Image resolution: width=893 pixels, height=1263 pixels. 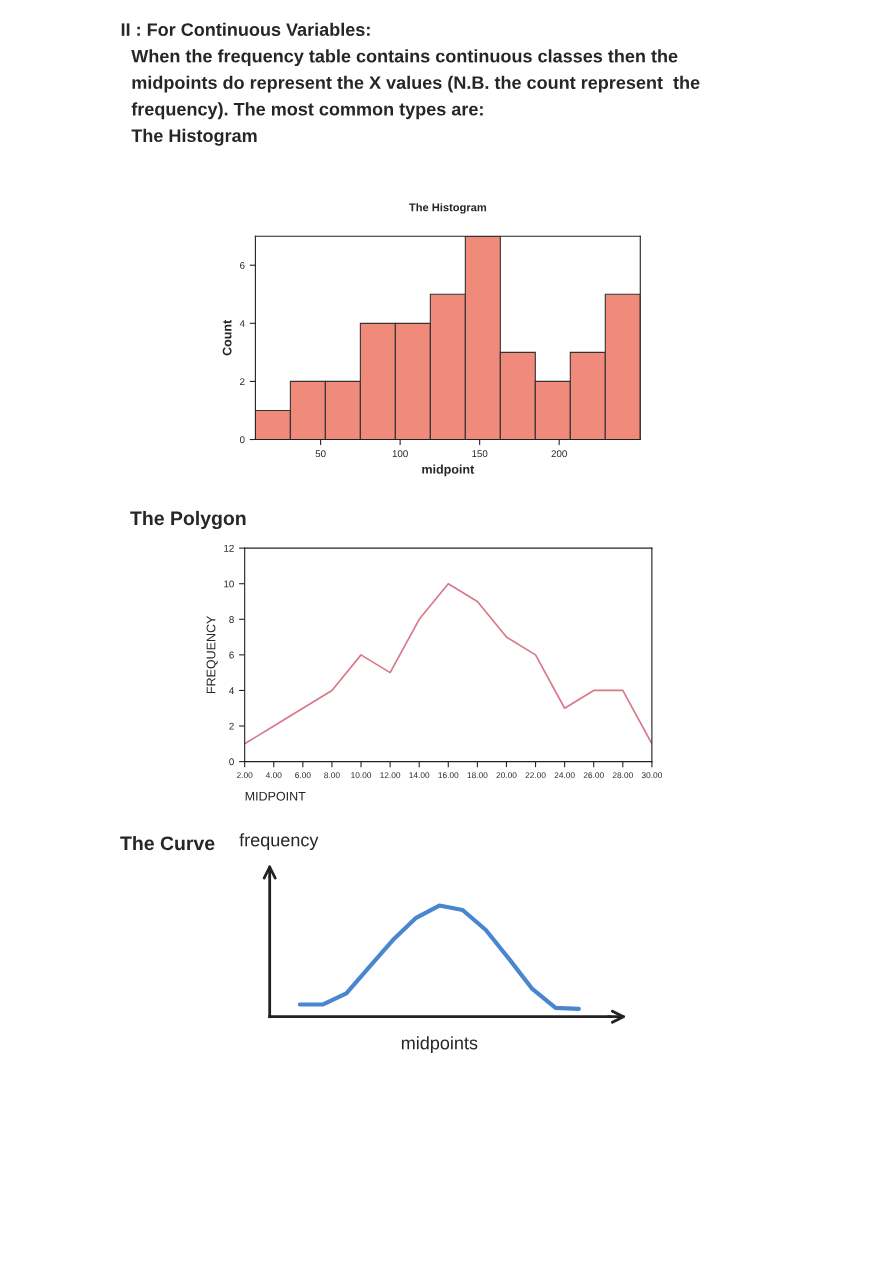 I want to click on chart-title: The Polygon, so click(x=188, y=520).